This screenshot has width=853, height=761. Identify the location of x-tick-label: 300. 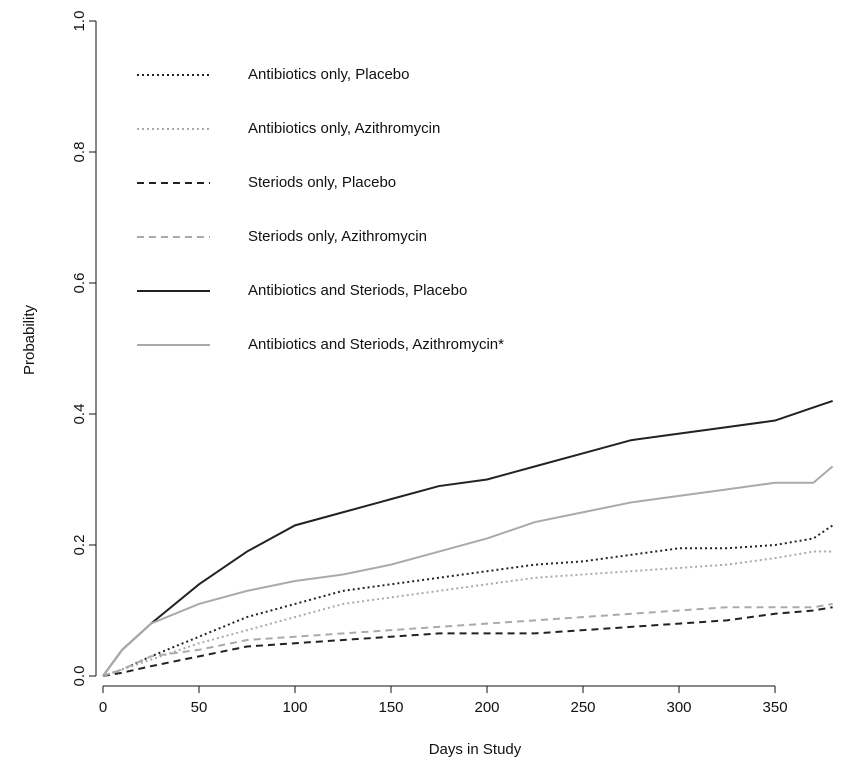
(679, 707).